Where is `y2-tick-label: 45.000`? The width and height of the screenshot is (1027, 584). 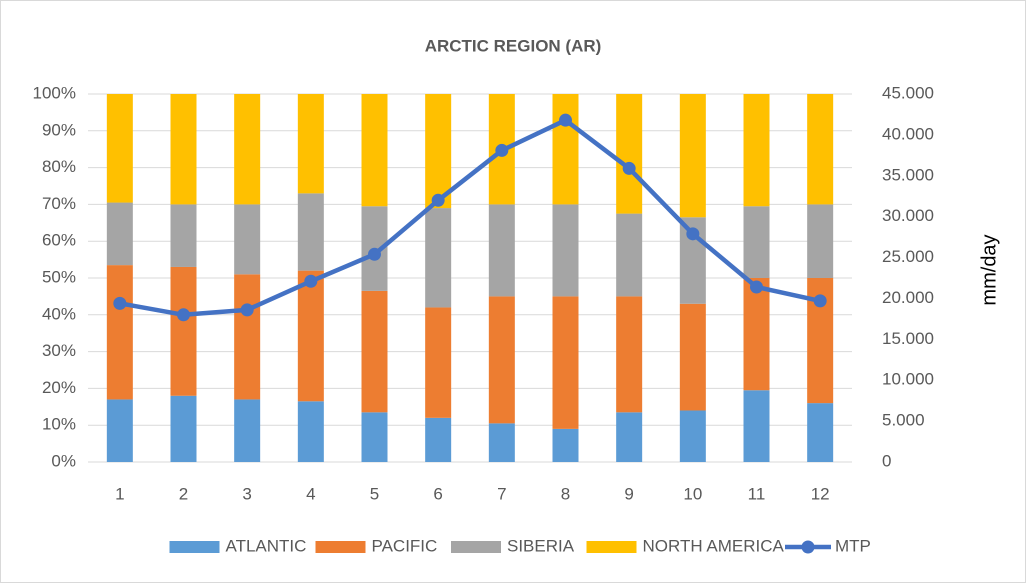 y2-tick-label: 45.000 is located at coordinates (908, 92).